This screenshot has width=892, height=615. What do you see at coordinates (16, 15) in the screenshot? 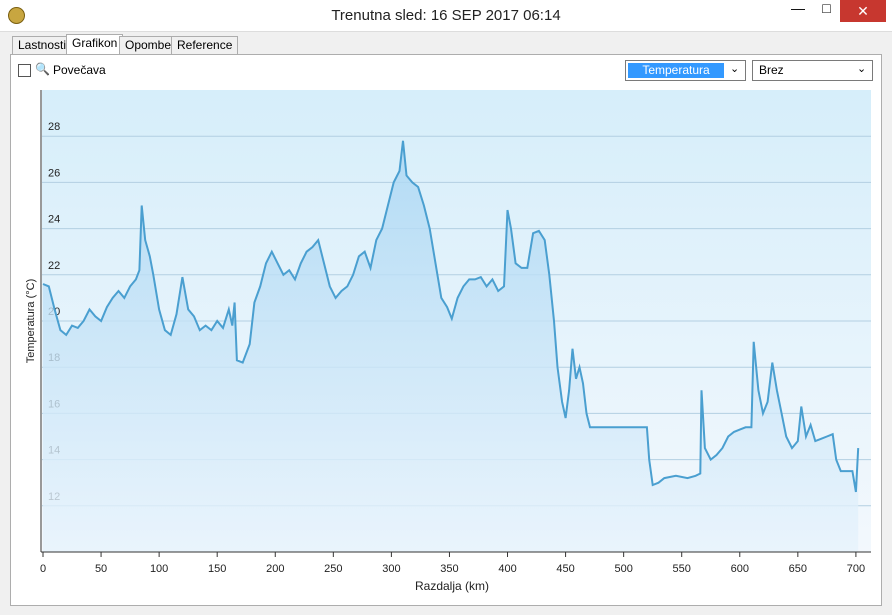
I see `app-icon` at bounding box center [16, 15].